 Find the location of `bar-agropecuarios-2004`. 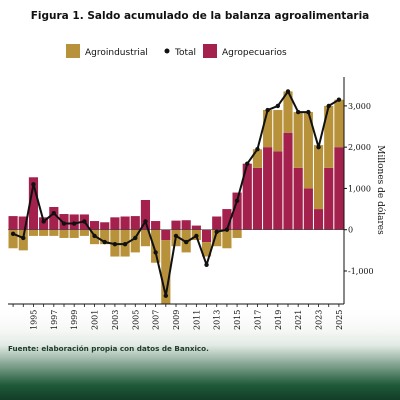

bar-agropecuarios-2004 is located at coordinates (125, 223).